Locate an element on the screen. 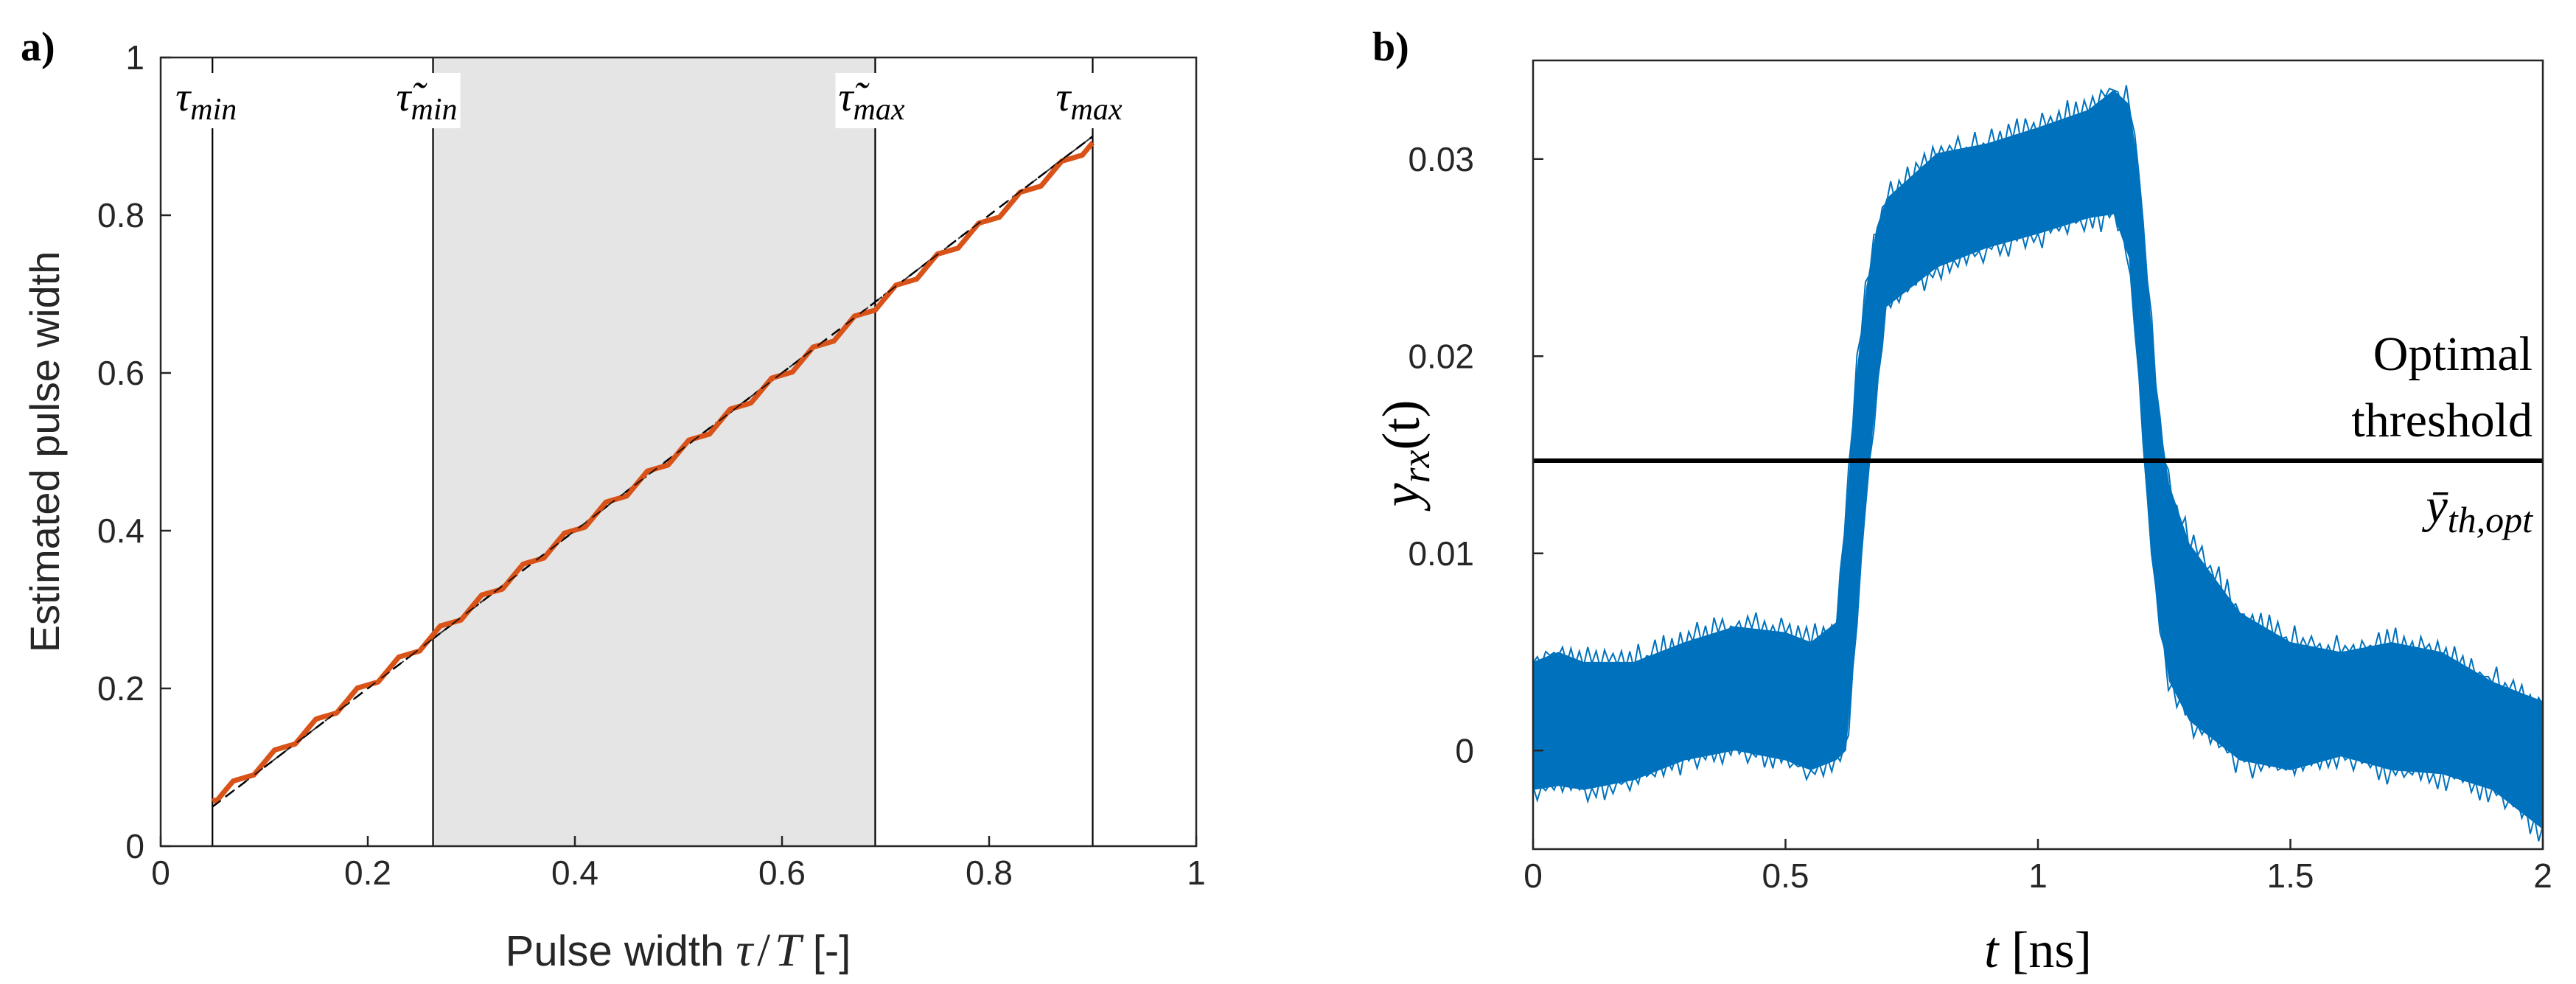 Image resolution: width=2576 pixels, height=984 pixels. panel-a-xlabel-tau: τ is located at coordinates (745, 950).